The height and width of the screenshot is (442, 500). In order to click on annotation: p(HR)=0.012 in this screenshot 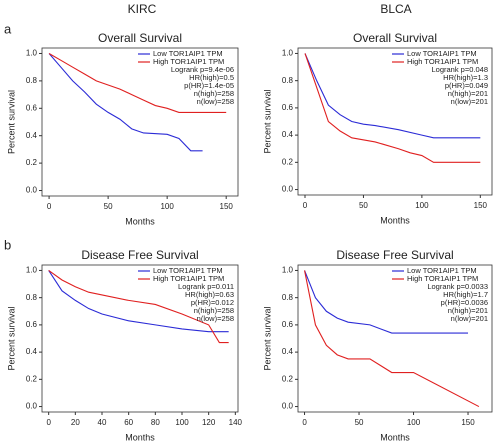, I will do `click(212, 302)`.